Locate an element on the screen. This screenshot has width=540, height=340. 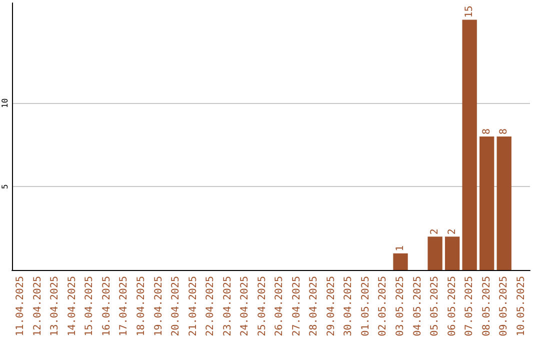
x-tick-label: 04.05.2025 is located at coordinates (418, 306).